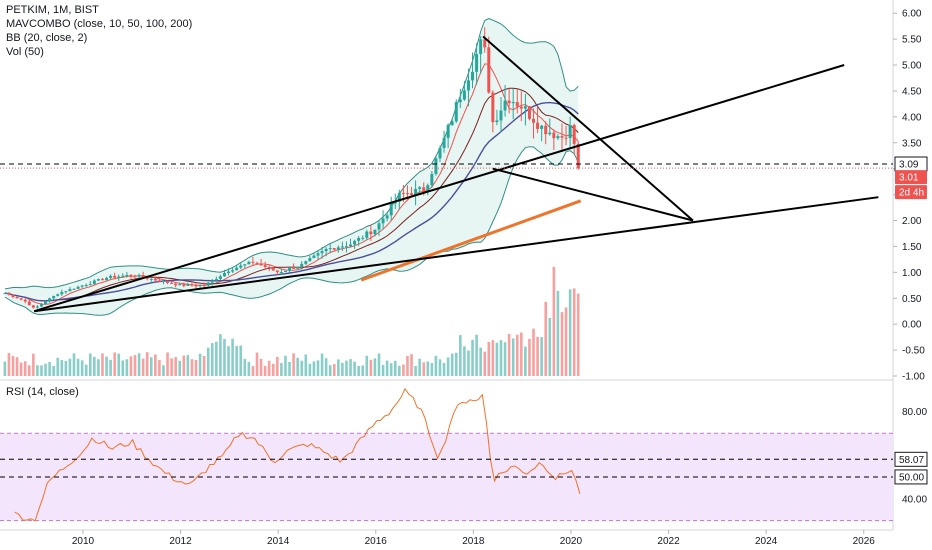 Image resolution: width=932 pixels, height=550 pixels. What do you see at coordinates (912, 91) in the screenshot?
I see `price-axis-label: 4.50` at bounding box center [912, 91].